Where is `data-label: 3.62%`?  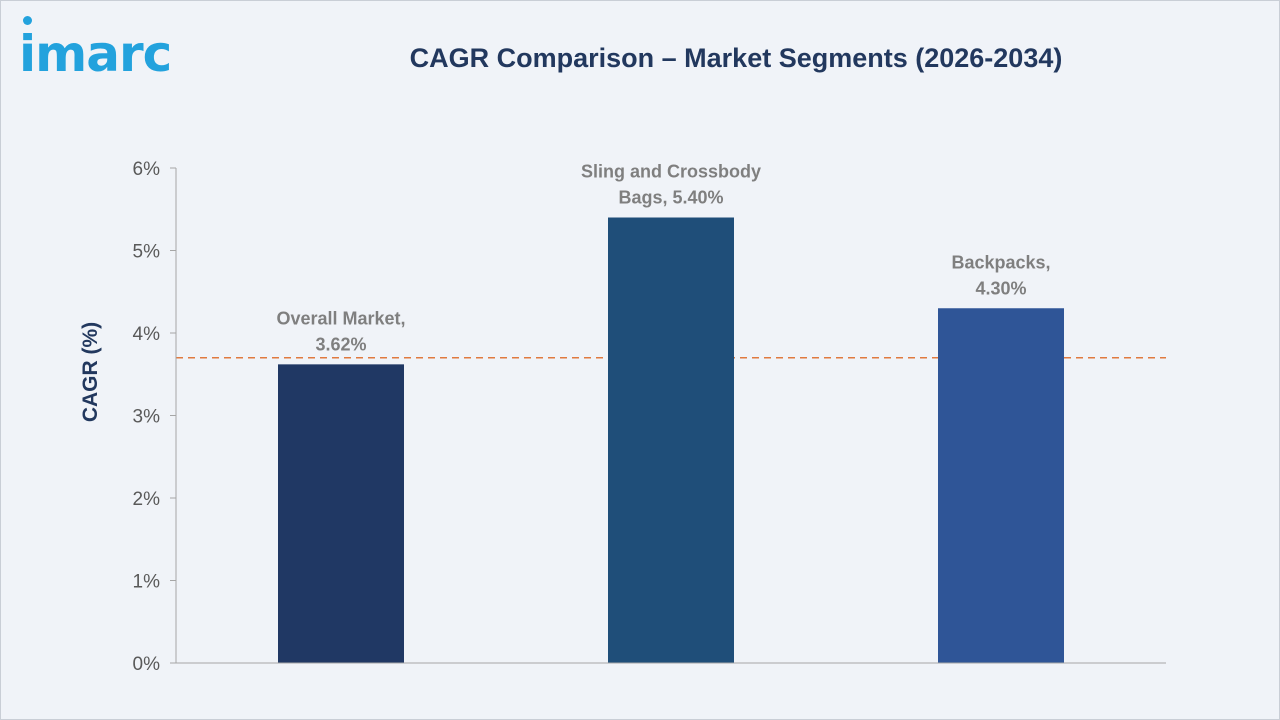 data-label: 3.62% is located at coordinates (340, 344).